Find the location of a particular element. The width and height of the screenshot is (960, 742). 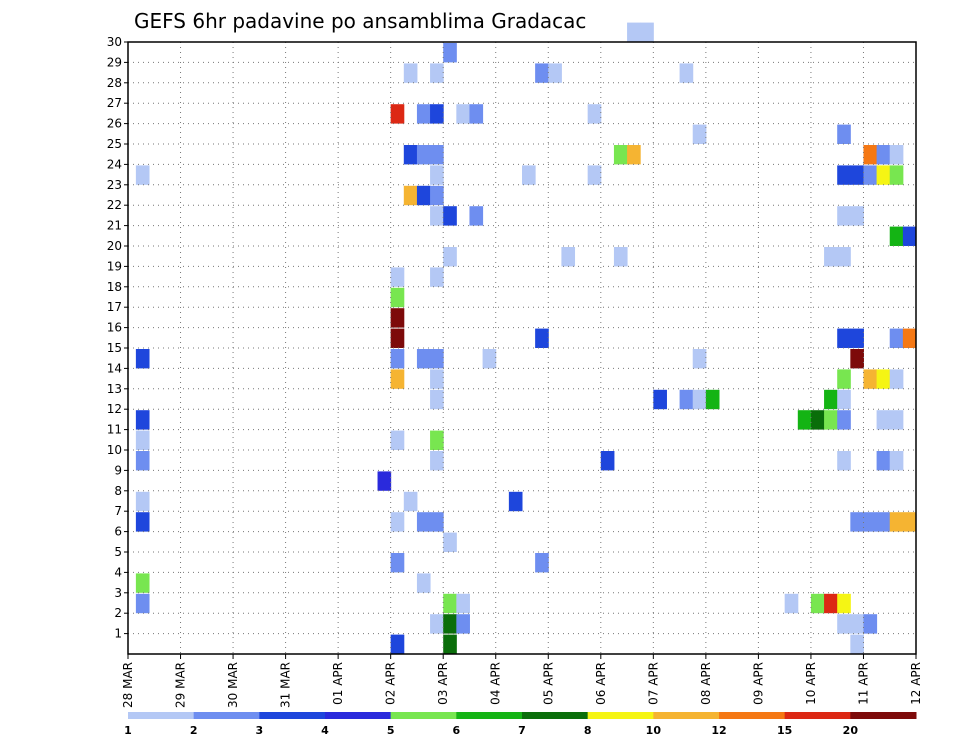

y-tick-label: 20 is located at coordinates (114, 246).